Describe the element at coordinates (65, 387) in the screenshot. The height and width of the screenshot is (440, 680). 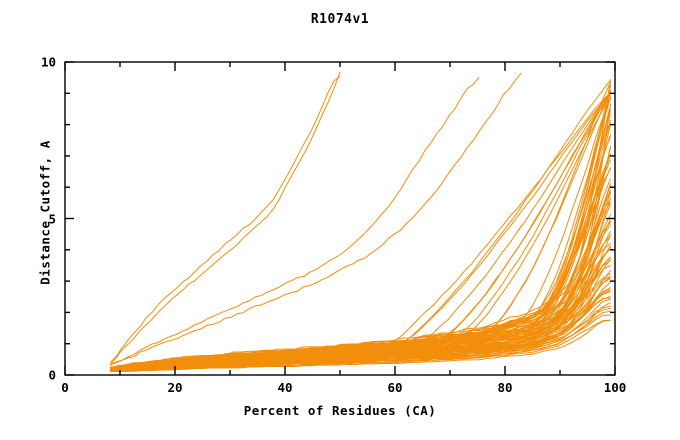
I see `x-tick-label-0: 0` at that location.